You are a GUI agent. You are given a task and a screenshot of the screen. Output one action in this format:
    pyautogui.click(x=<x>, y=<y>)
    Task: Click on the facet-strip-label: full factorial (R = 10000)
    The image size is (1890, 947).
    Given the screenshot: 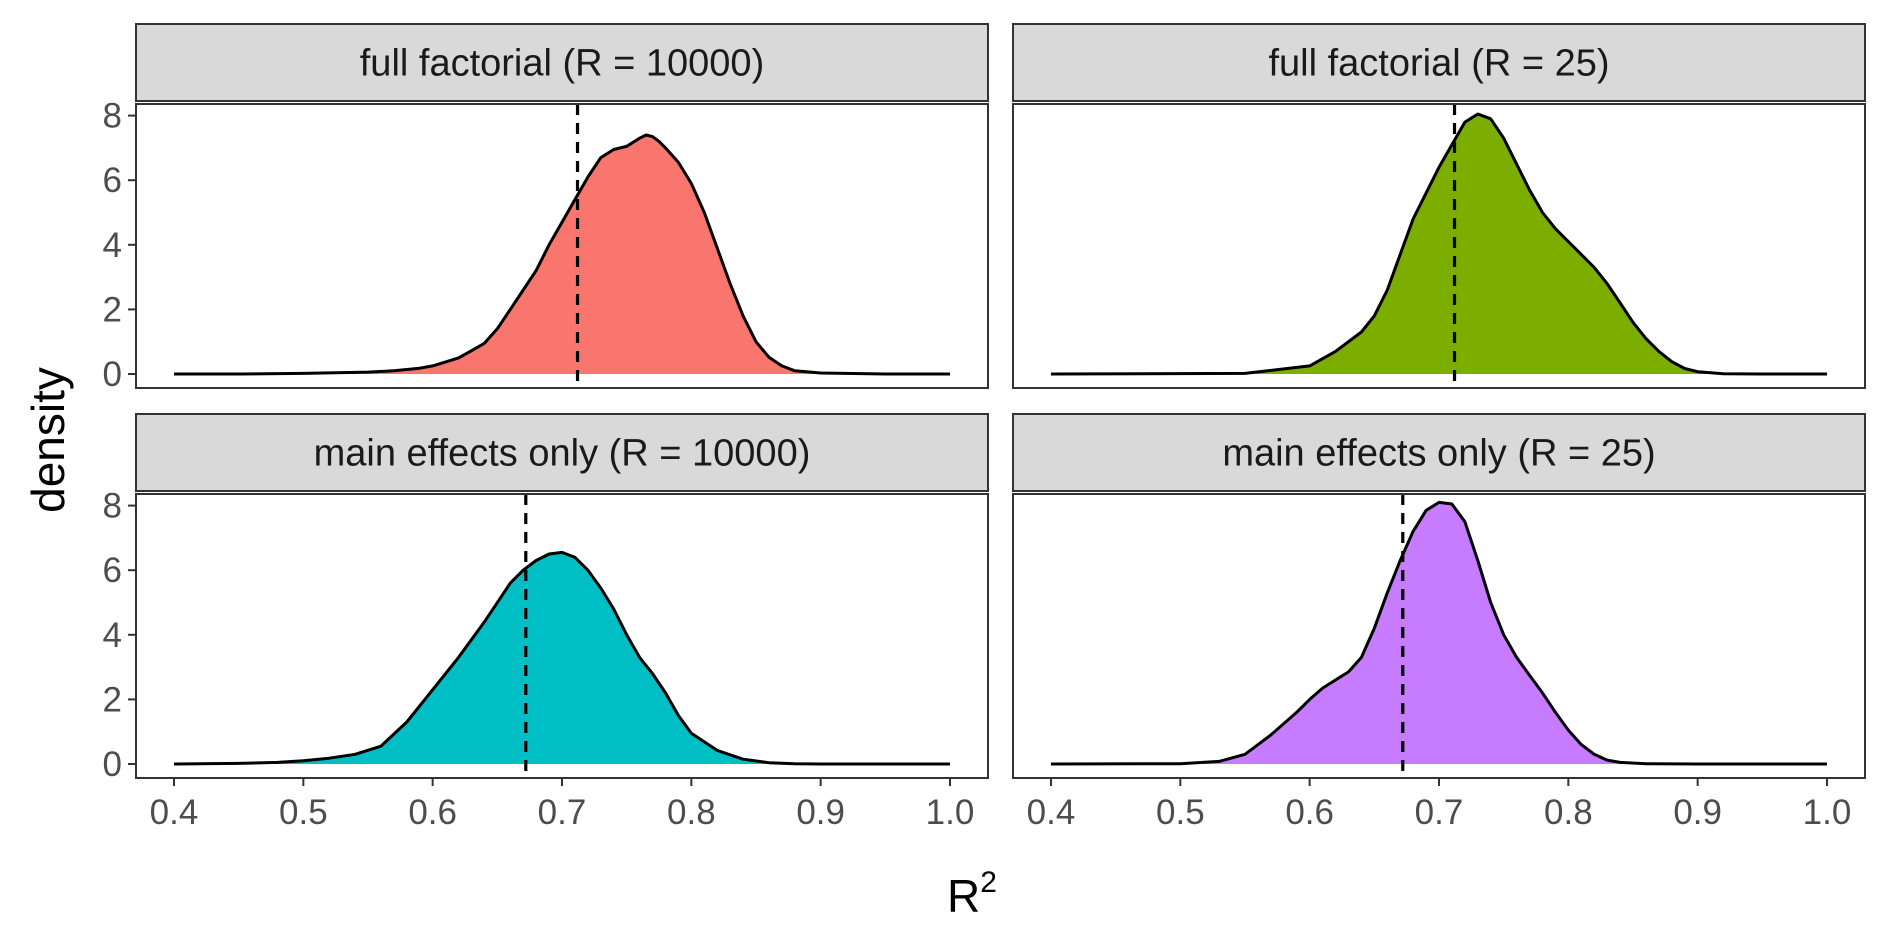 What is the action you would take?
    pyautogui.click(x=562, y=64)
    